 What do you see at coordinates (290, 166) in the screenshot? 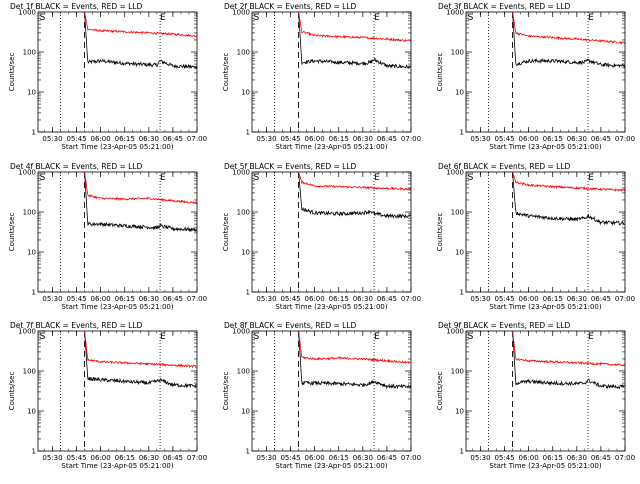
I see `chart-title: Det 5f BLACK = Events, RED = LLD` at bounding box center [290, 166].